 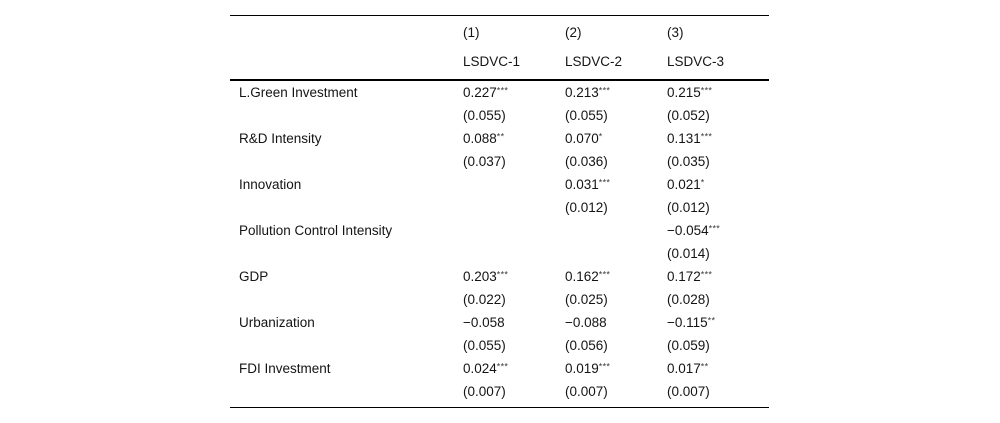 What do you see at coordinates (586, 345) in the screenshot?
I see `se-cell: (0.056)` at bounding box center [586, 345].